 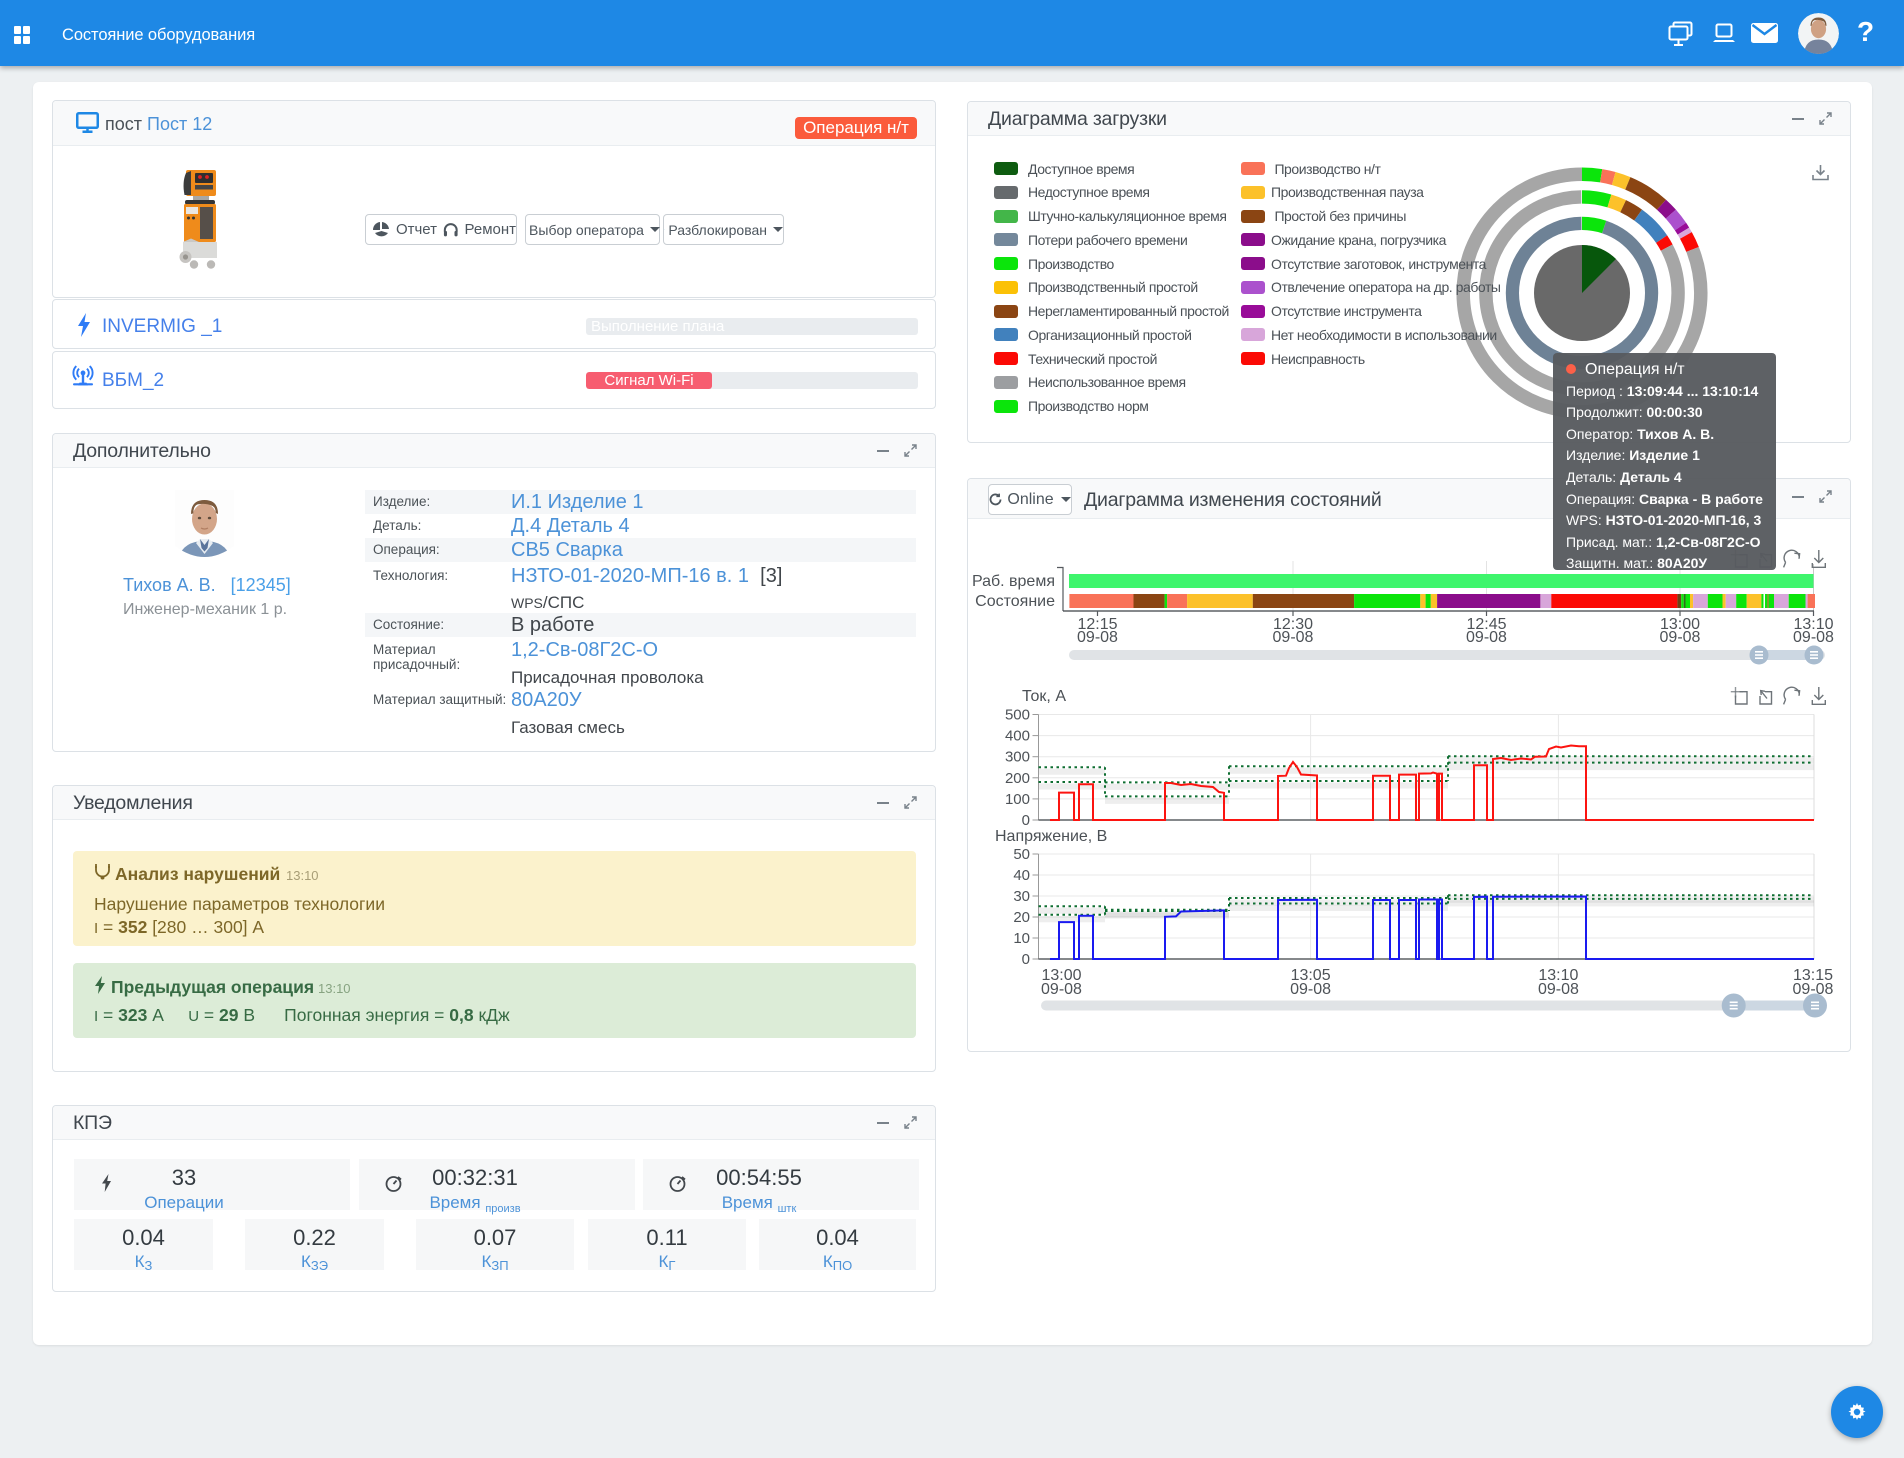 I want to click on svg-text: 40, so click(x=1021, y=875).